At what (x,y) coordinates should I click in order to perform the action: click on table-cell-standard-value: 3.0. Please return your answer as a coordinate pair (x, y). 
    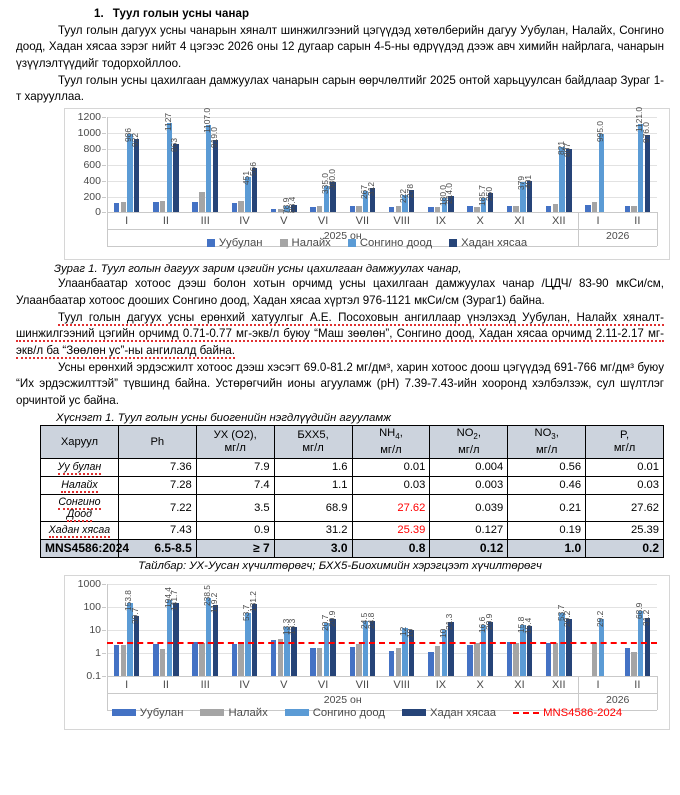
    Looking at the image, I should click on (313, 548).